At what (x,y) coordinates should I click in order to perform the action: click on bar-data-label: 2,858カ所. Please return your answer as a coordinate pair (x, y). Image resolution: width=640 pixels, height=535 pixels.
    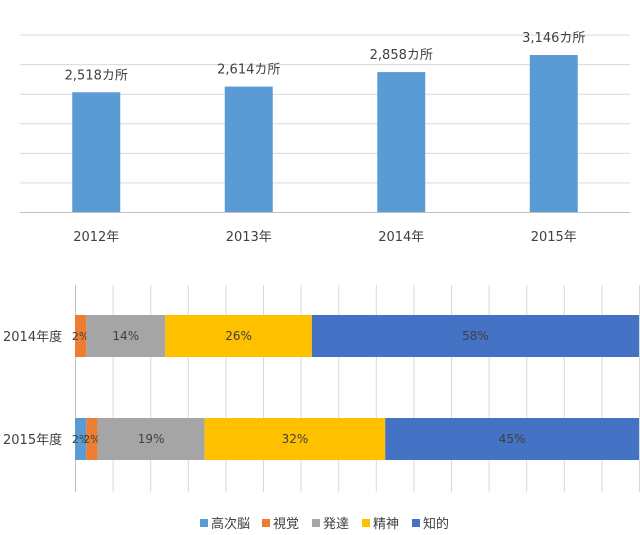
    Looking at the image, I should click on (401, 55).